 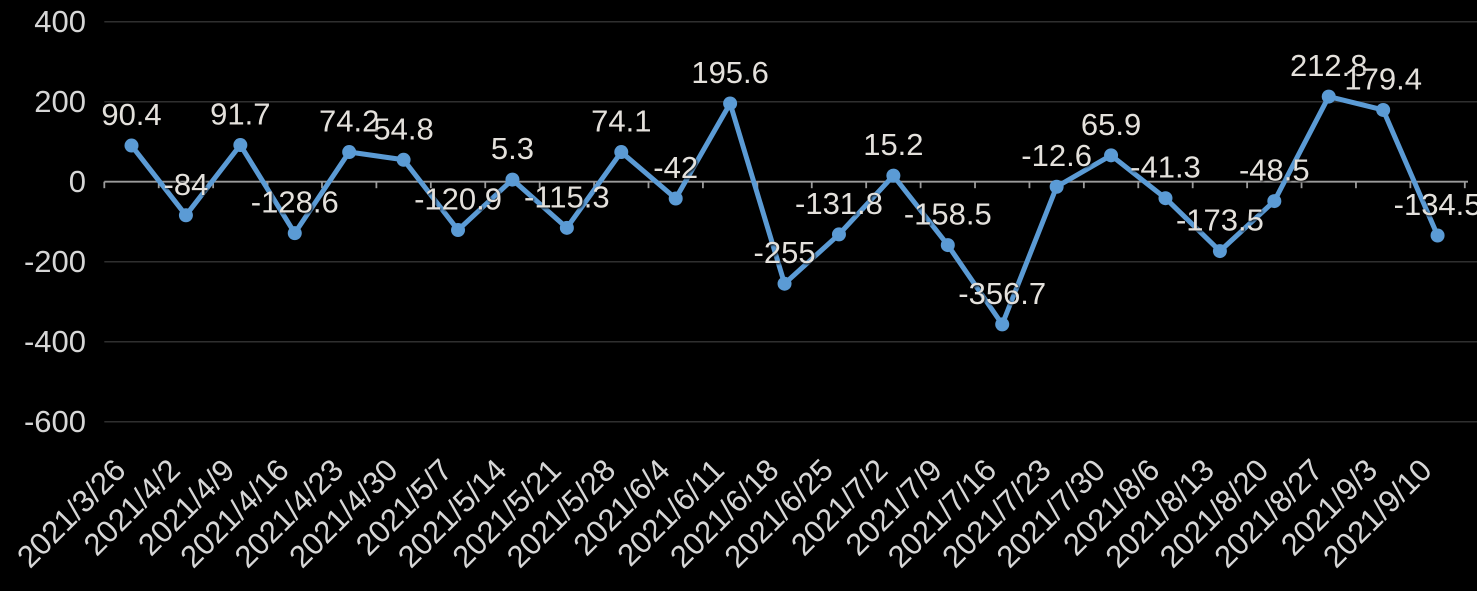 What do you see at coordinates (512, 148) in the screenshot?
I see `data-label: 5.3` at bounding box center [512, 148].